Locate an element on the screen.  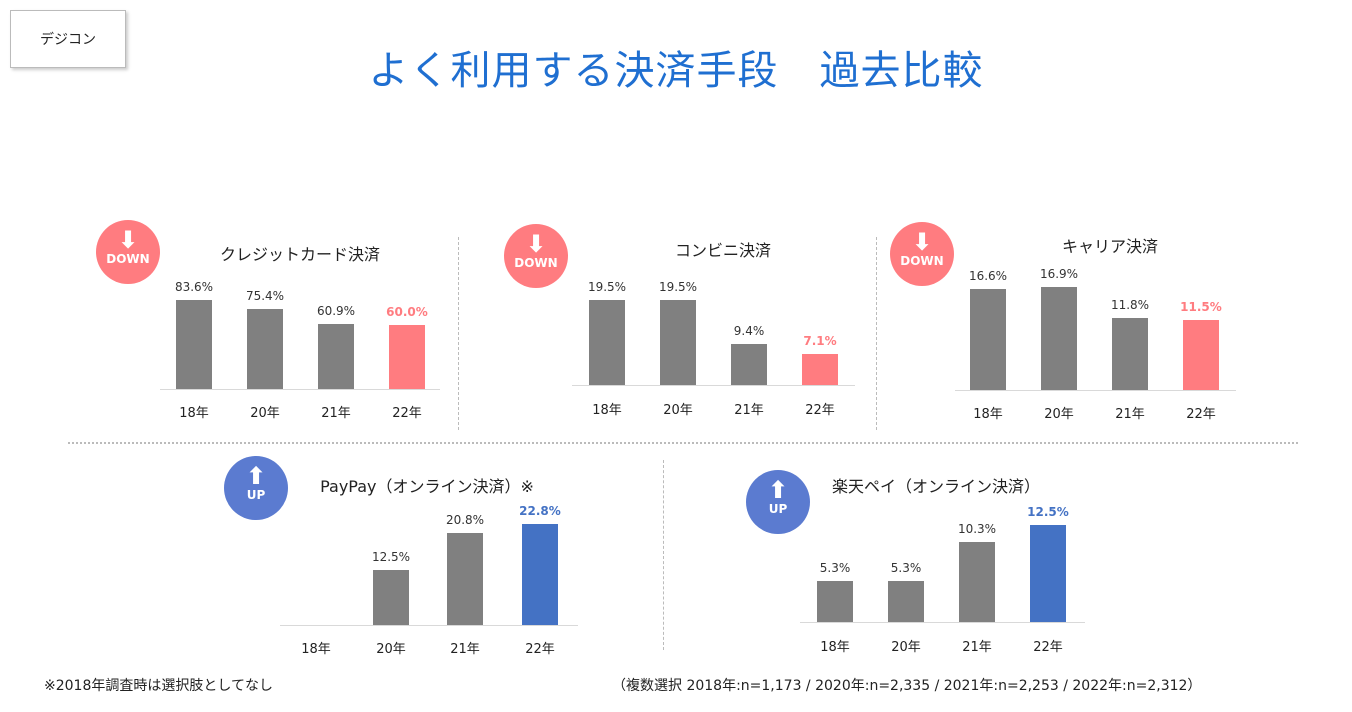
data-label: 22.8% is located at coordinates (540, 511).